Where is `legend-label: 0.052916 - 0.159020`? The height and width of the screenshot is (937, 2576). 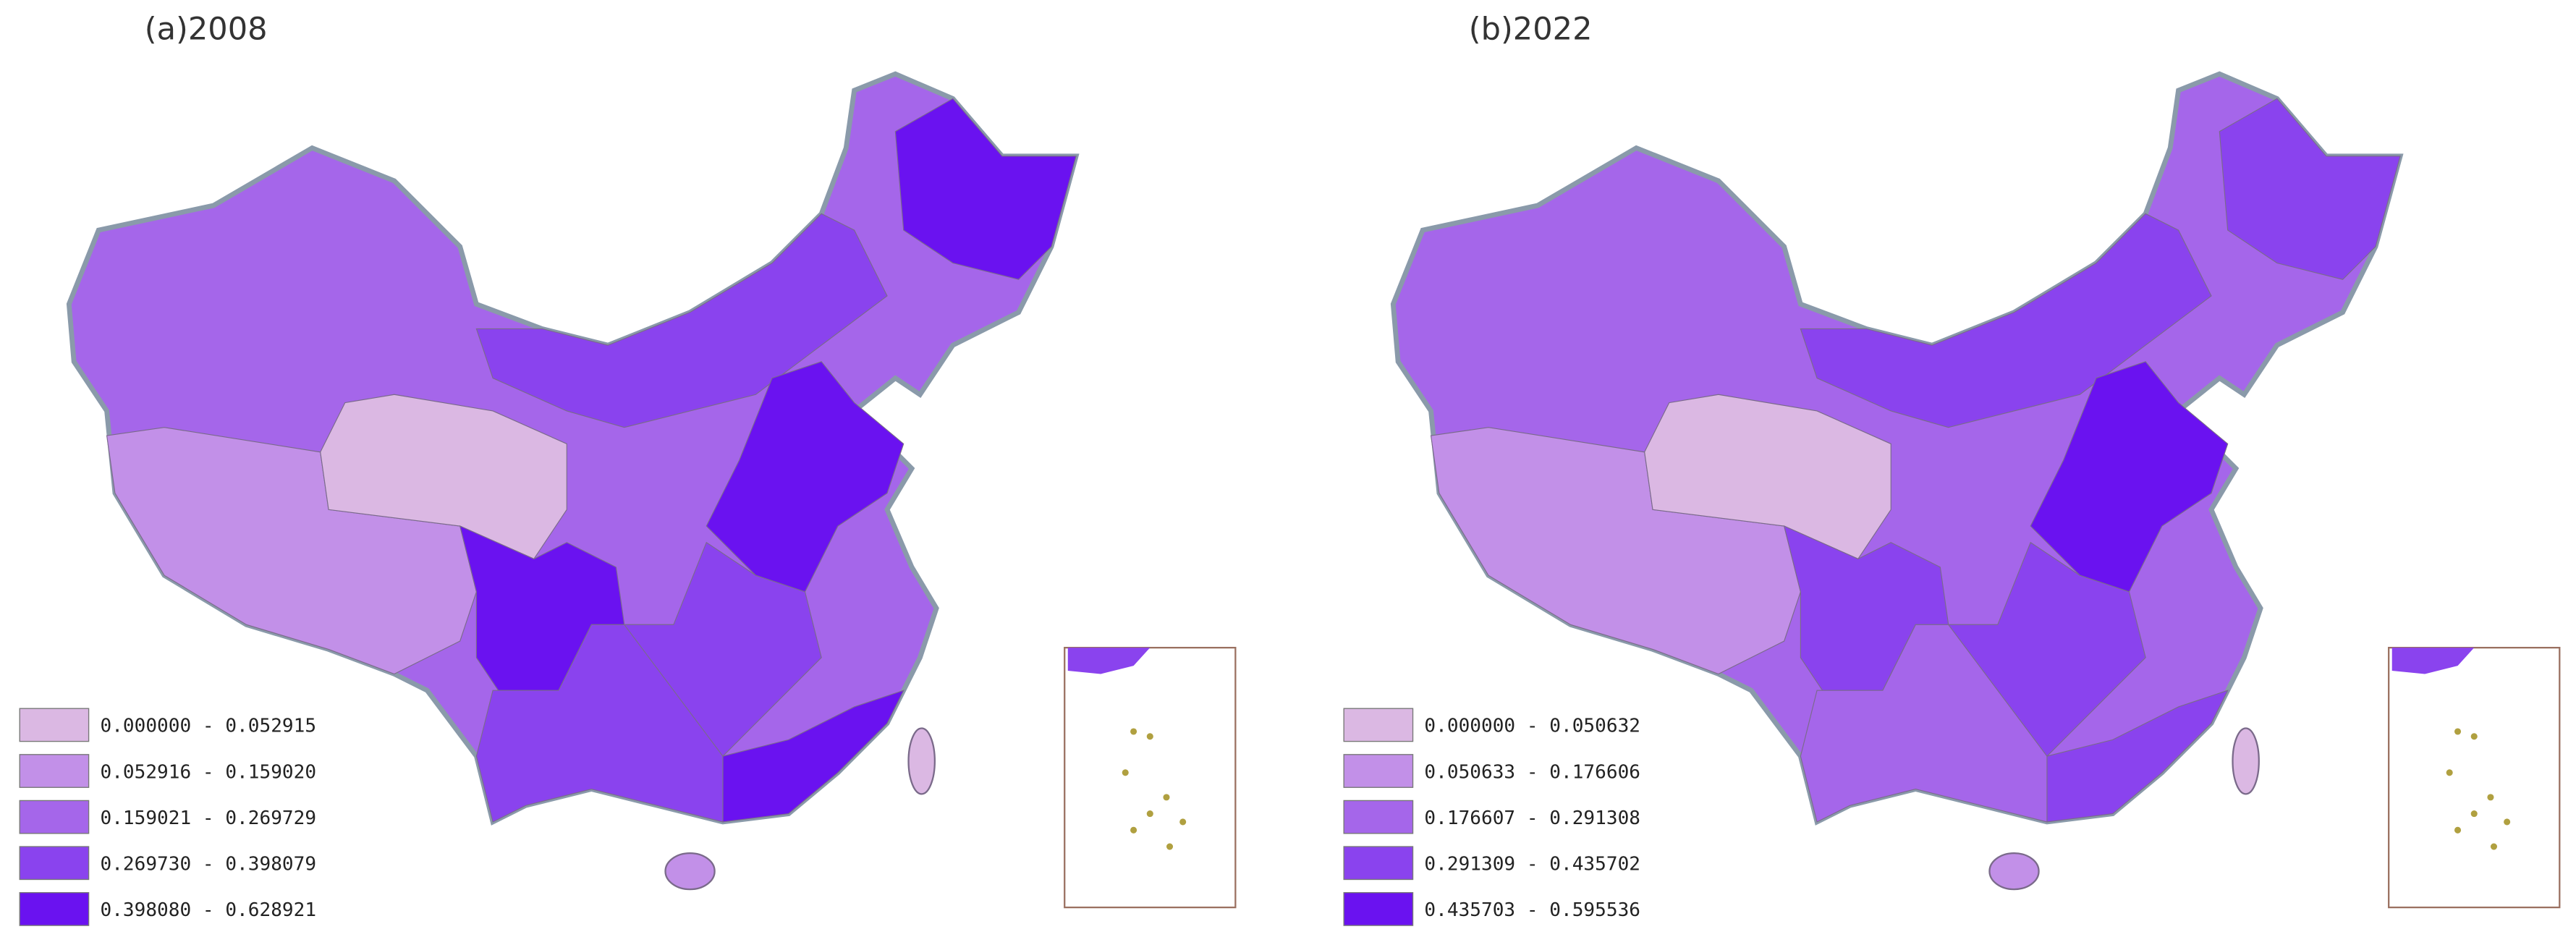
legend-label: 0.052916 - 0.159020 is located at coordinates (208, 772).